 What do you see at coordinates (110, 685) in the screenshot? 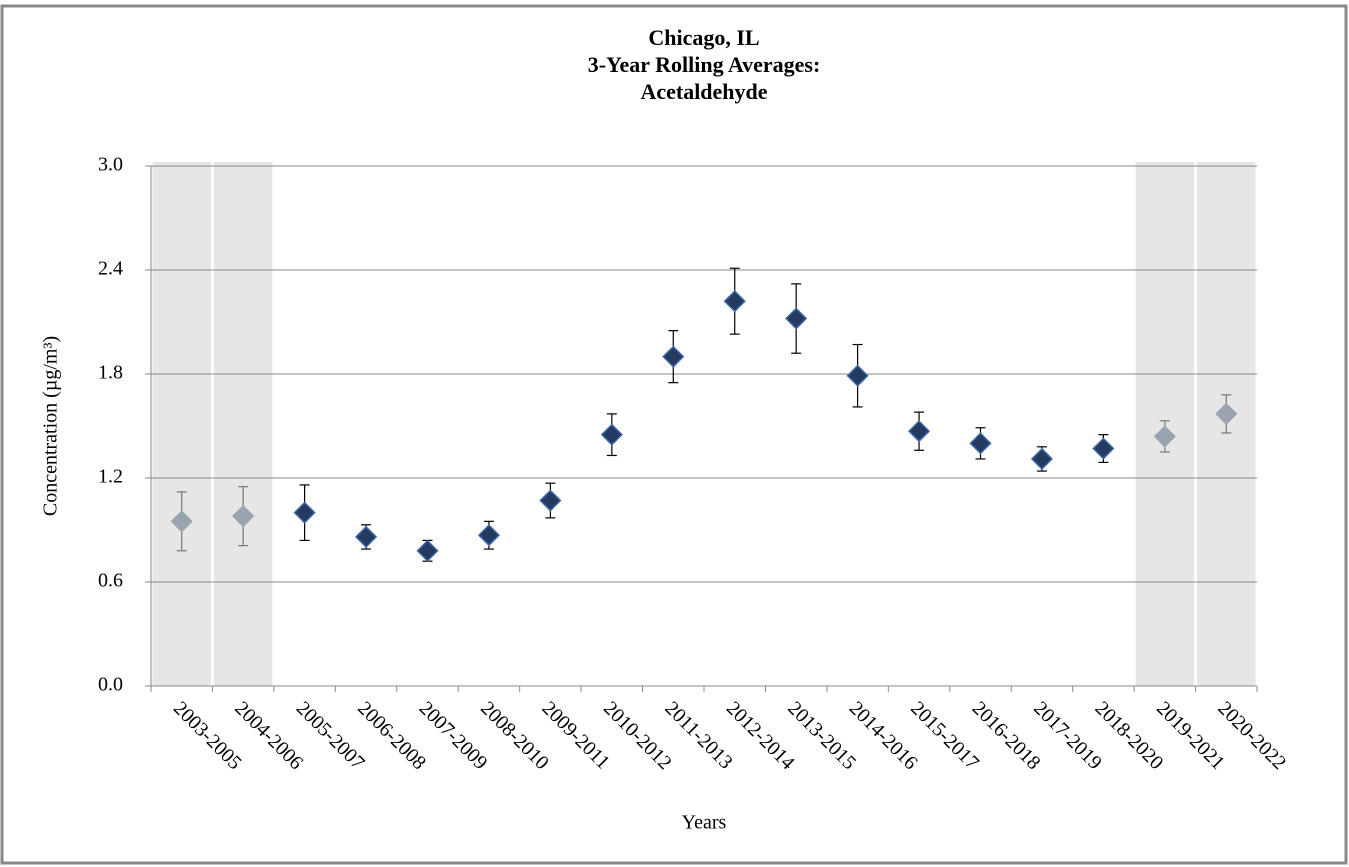
I see `y-tick-label: 0.0` at bounding box center [110, 685].